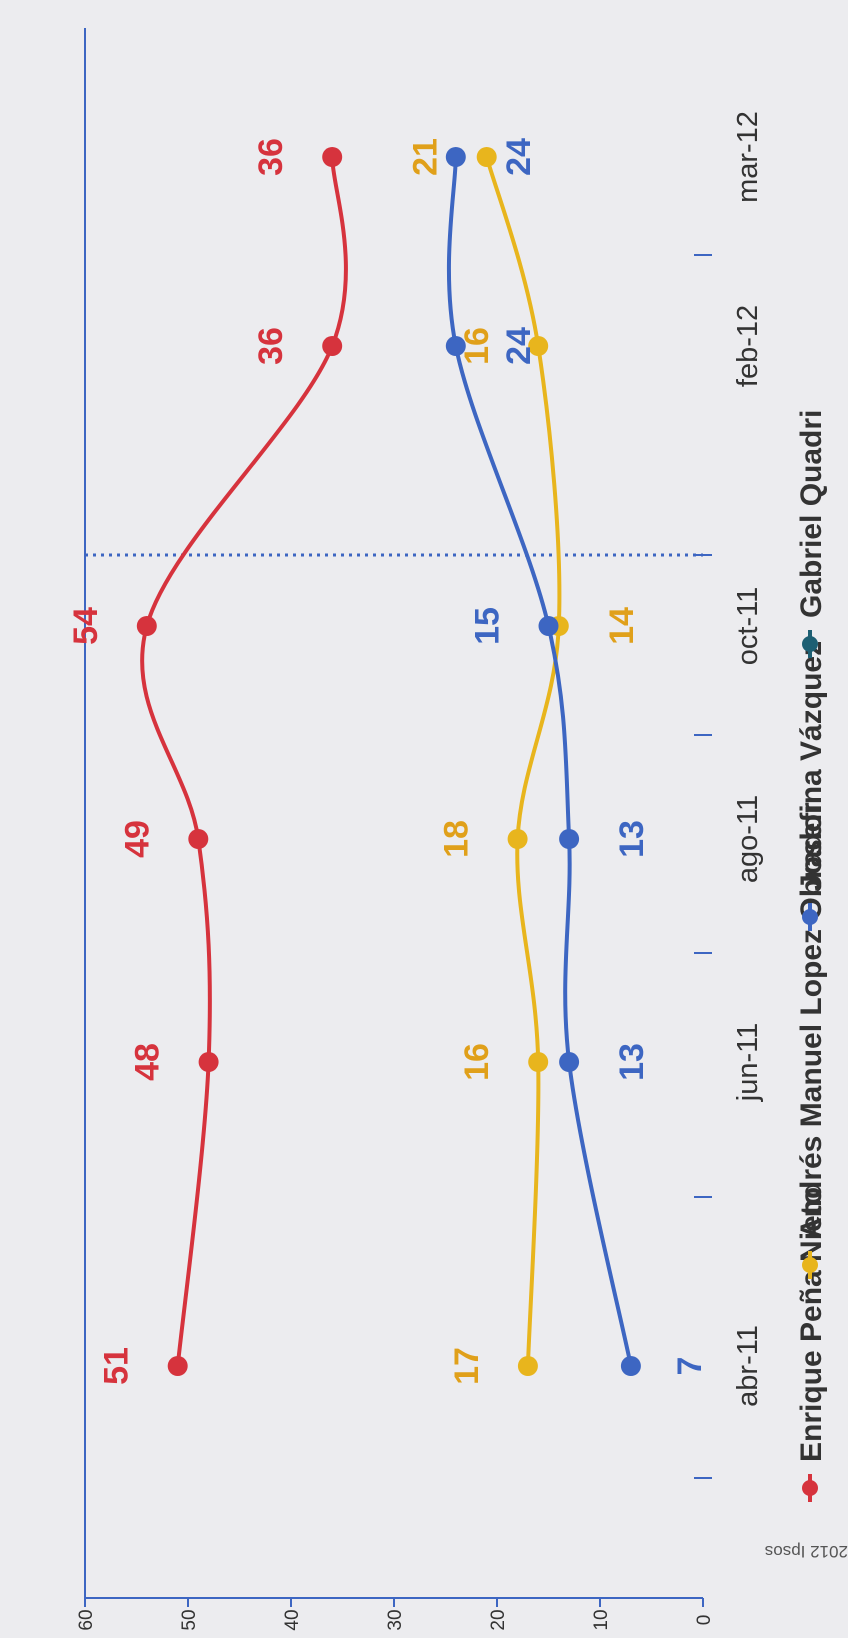  Describe the element at coordinates (811, 1324) in the screenshot. I see `legend-label: Enrique Peña Nieto` at that location.